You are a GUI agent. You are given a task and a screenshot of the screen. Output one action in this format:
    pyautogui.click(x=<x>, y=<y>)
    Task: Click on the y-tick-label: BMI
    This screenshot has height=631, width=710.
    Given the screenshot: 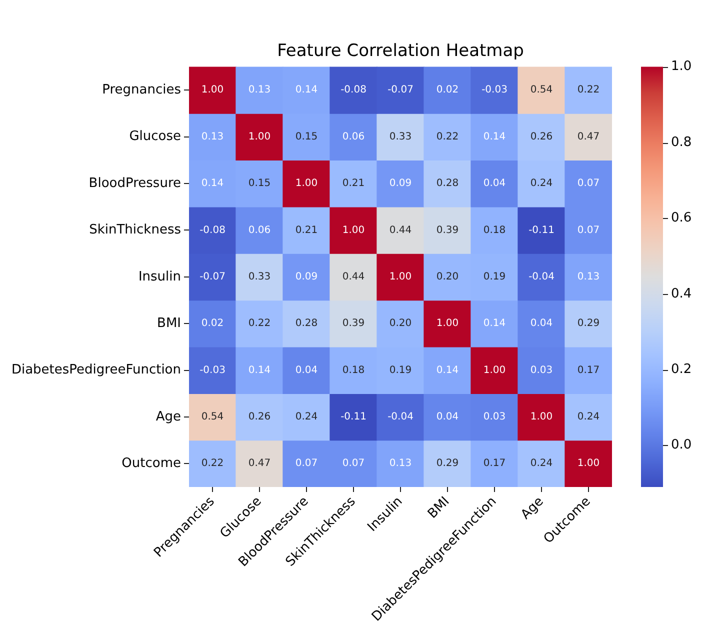 What is the action you would take?
    pyautogui.click(x=169, y=323)
    